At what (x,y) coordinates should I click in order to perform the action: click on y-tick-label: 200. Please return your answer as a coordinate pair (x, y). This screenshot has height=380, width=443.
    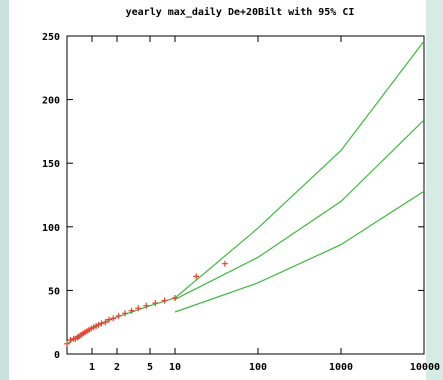
    Looking at the image, I should click on (51, 101).